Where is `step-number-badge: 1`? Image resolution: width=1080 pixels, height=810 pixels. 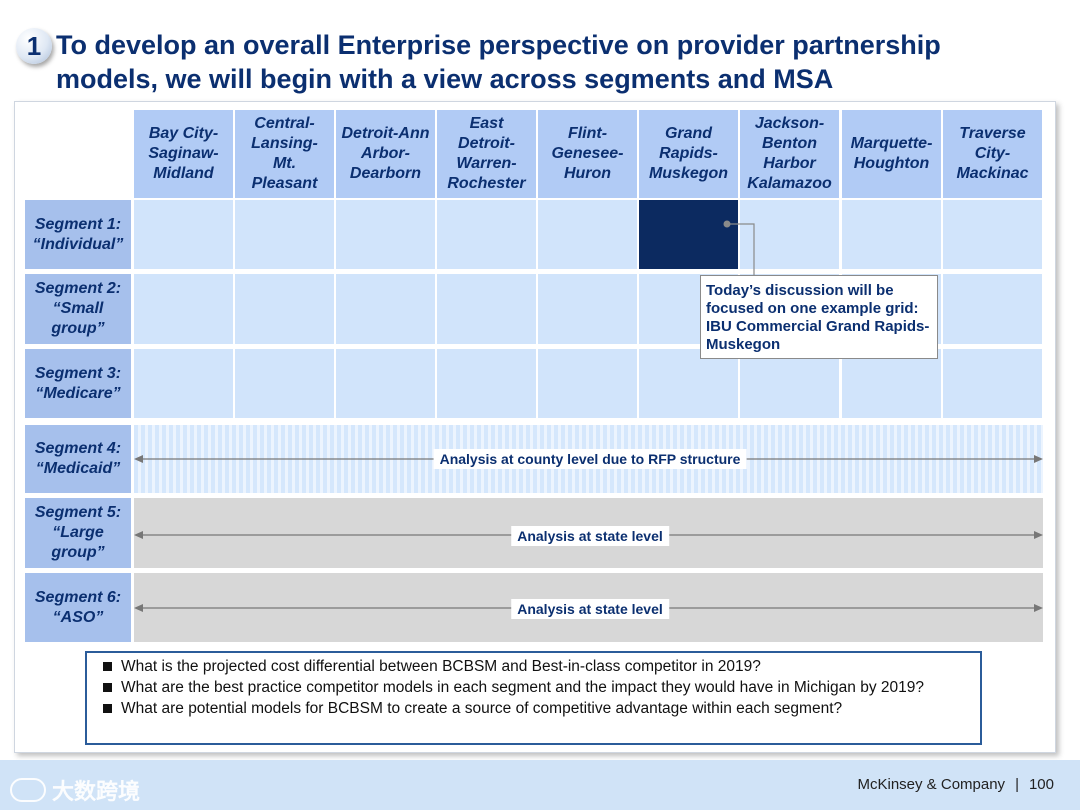
step-number-badge: 1 is located at coordinates (34, 46).